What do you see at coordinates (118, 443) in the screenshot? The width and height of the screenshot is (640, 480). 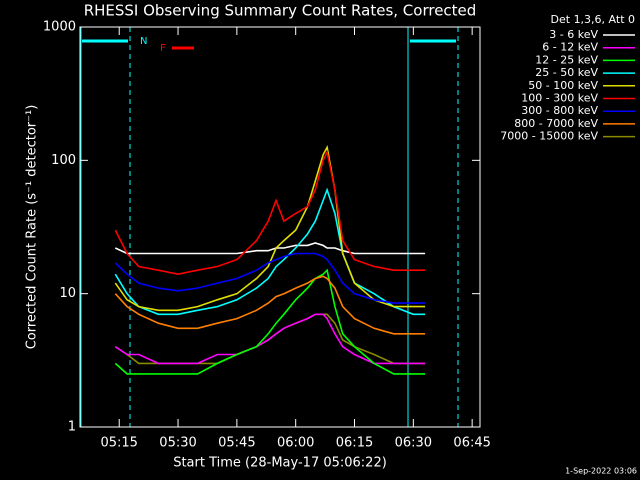 I see `x-tick-label: 05:15` at bounding box center [118, 443].